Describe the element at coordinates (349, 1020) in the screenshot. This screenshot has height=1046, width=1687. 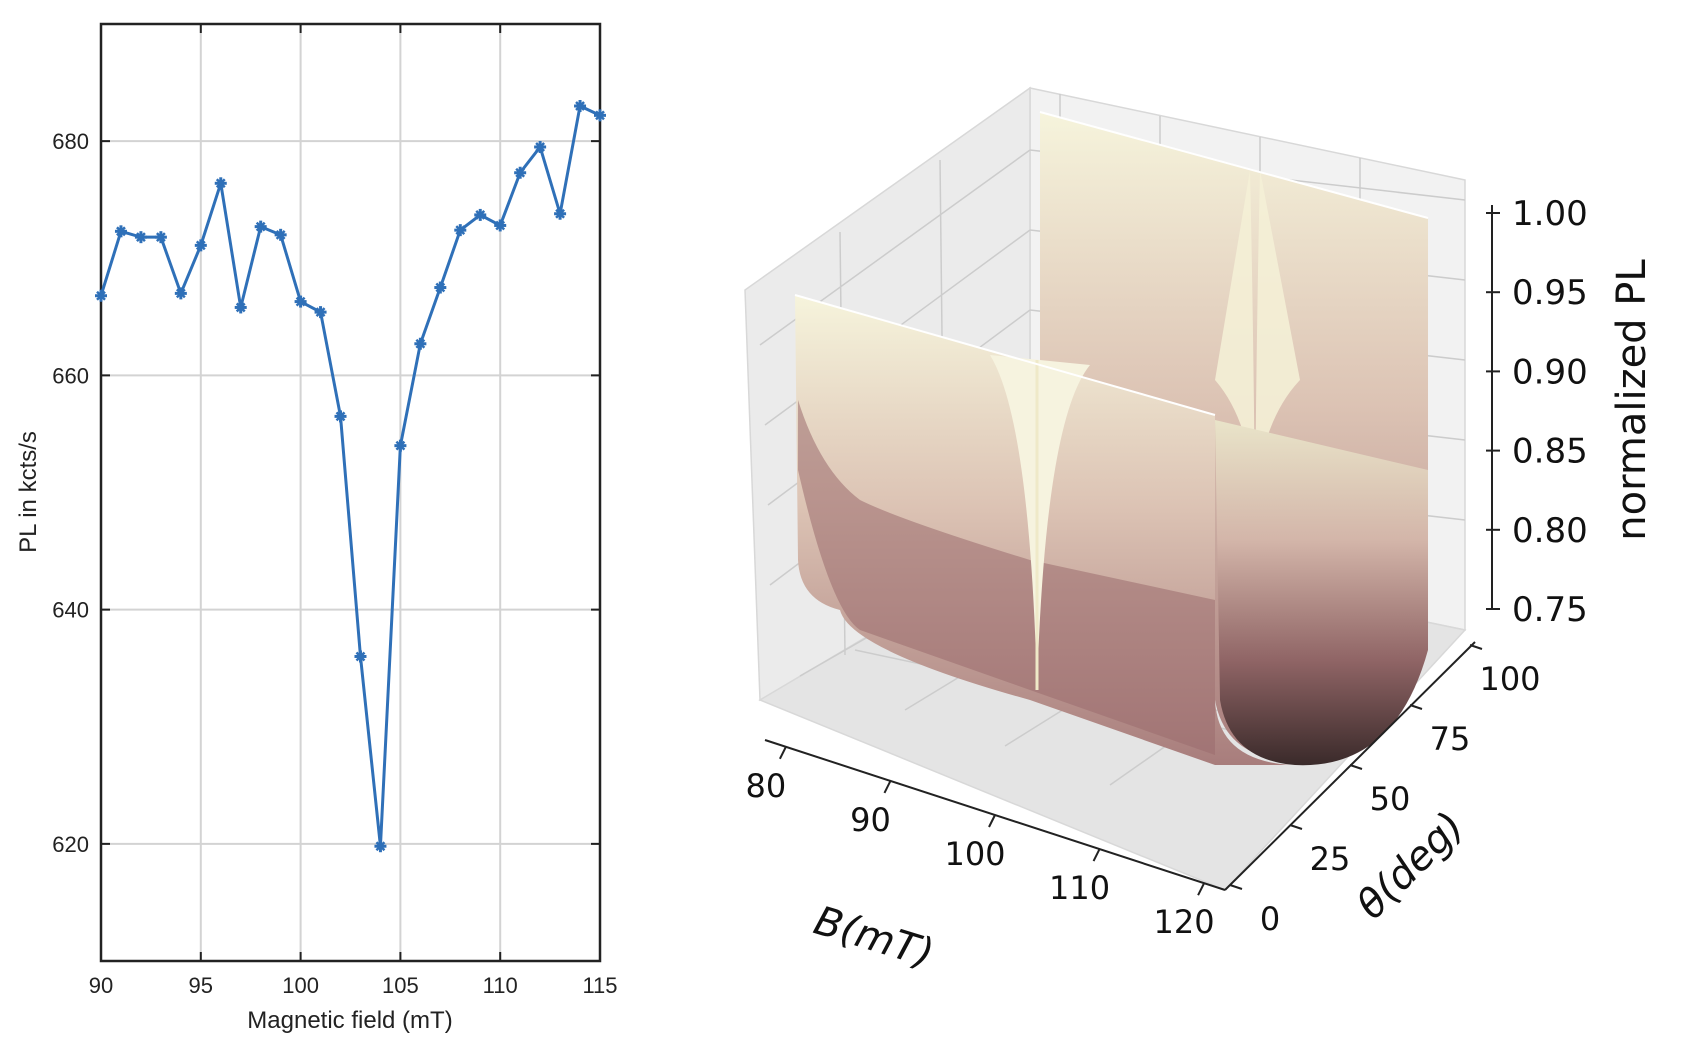
I see `x-axis-label: Magnetic field (mT)` at that location.